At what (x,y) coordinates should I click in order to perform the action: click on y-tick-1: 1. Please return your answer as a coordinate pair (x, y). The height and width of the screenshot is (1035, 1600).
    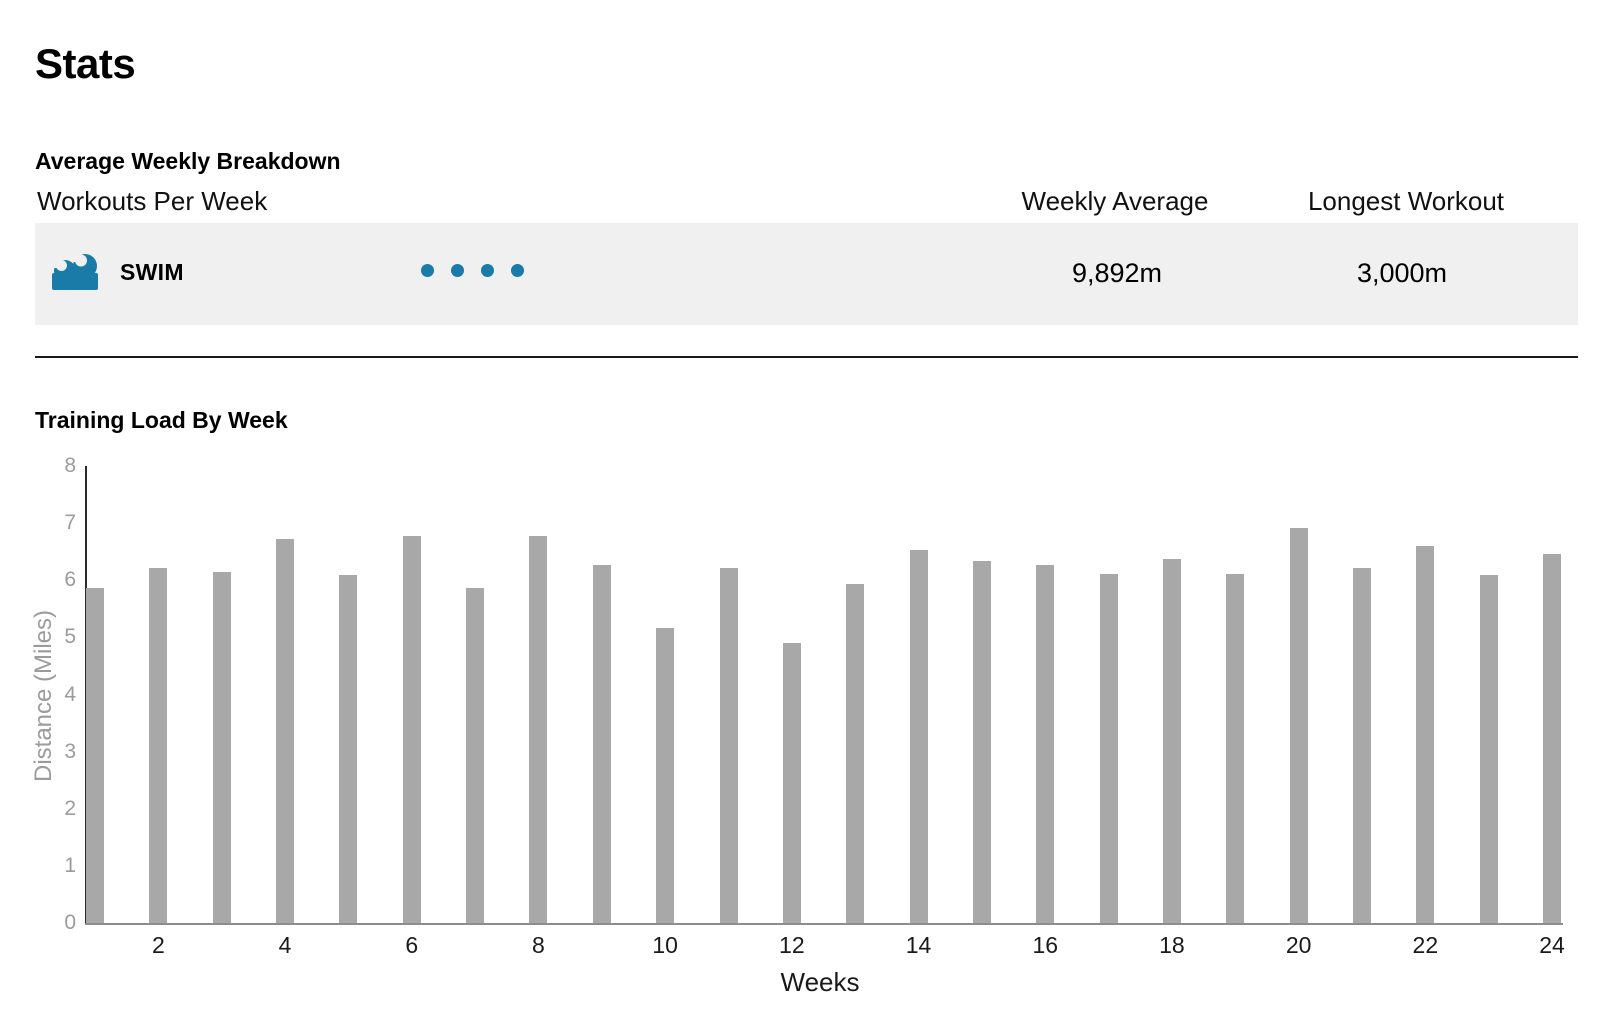
    Looking at the image, I should click on (70, 865).